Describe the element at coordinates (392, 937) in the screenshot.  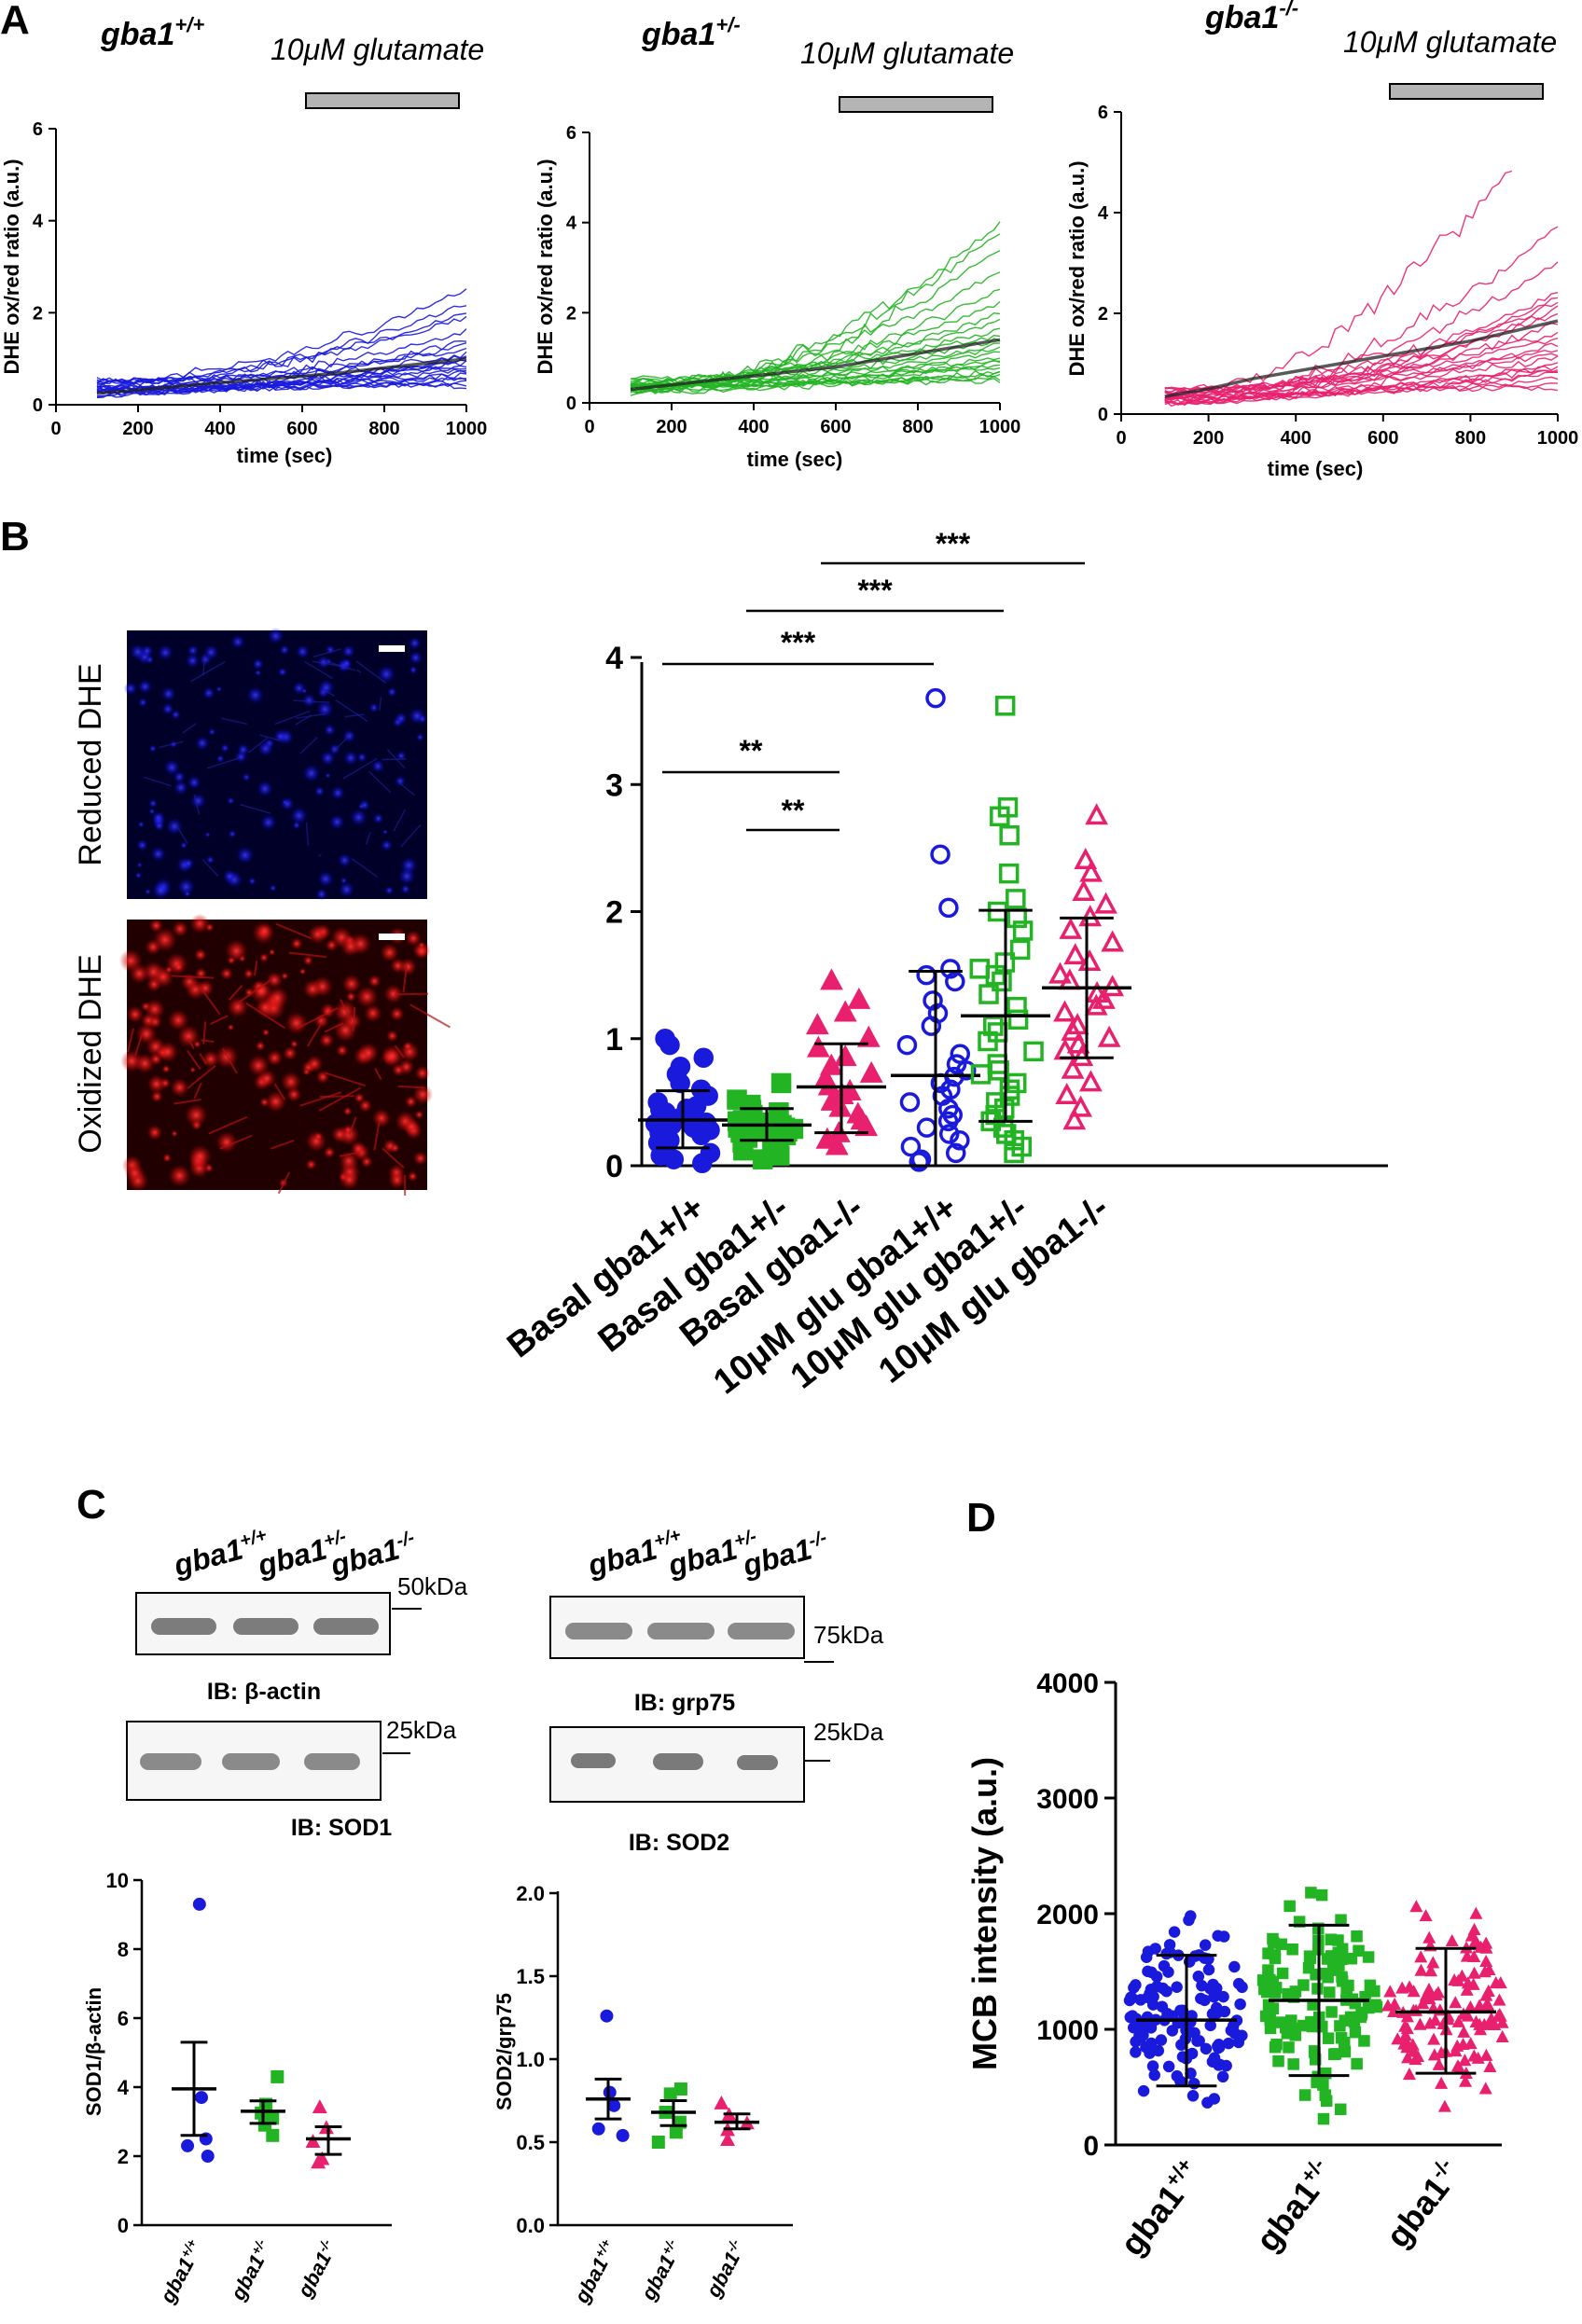
I see `scale-bar-oxidized` at that location.